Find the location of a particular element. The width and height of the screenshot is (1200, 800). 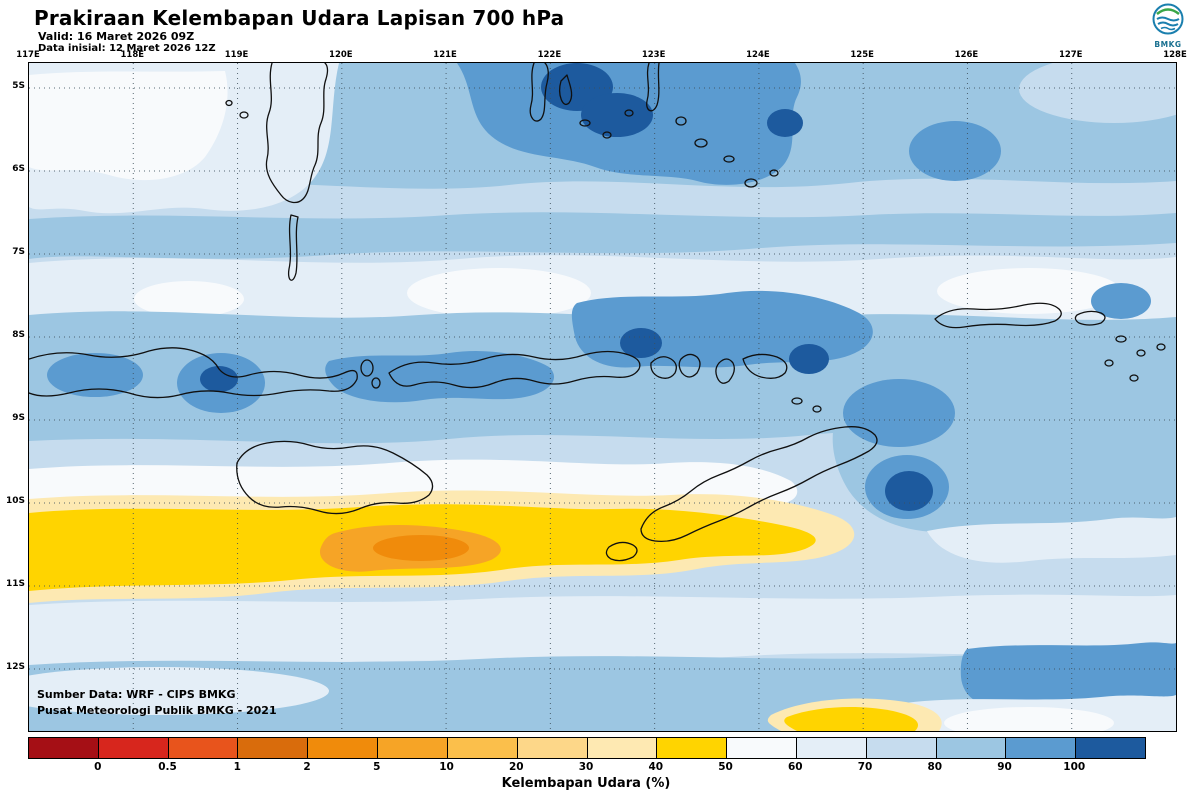

lat-tick-label: 11S is located at coordinates (15, 584).